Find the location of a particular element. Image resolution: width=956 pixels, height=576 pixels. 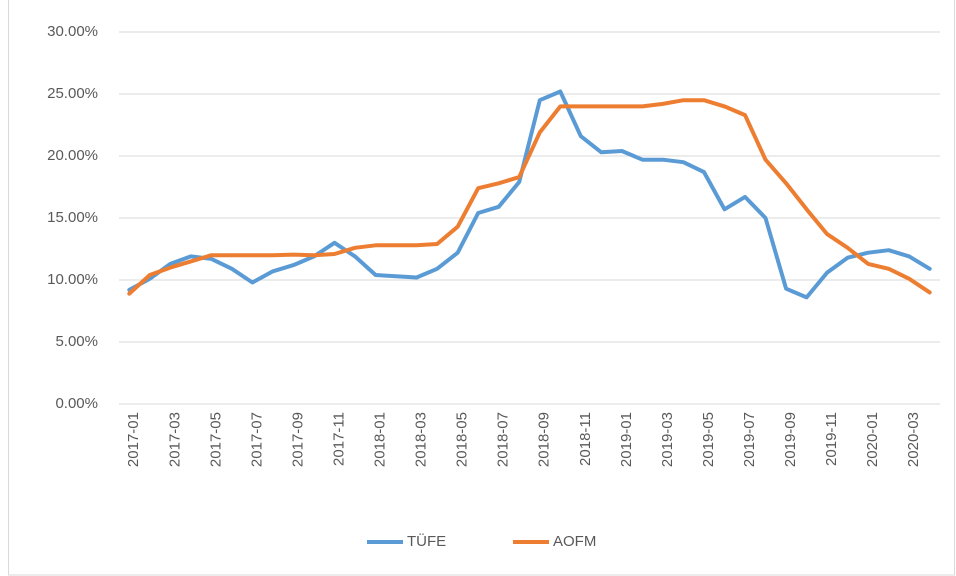

x-tick-label: 2018-11 is located at coordinates (585, 439).